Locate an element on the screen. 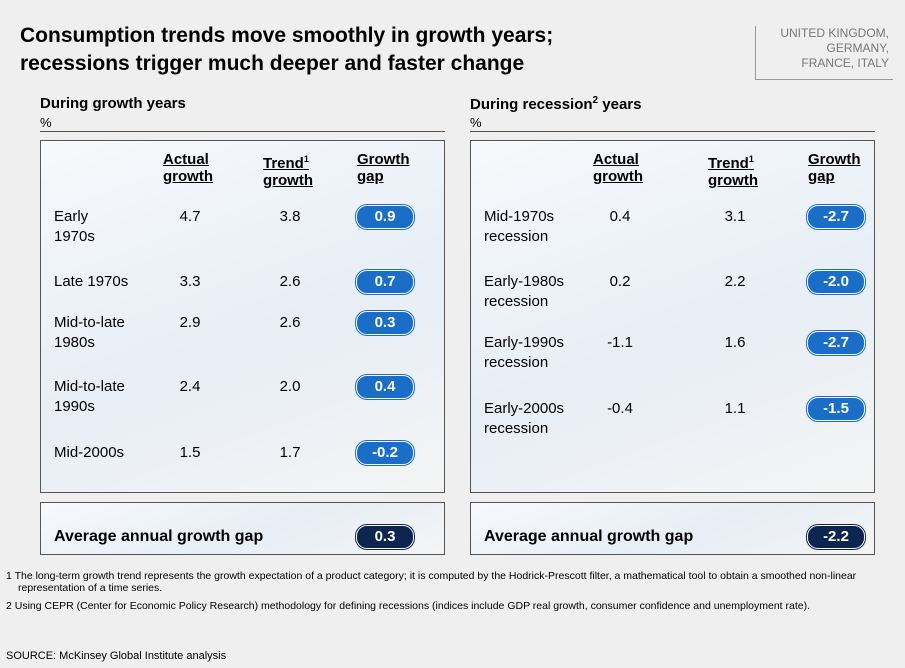  row-label: Early 1970s is located at coordinates (74, 227).